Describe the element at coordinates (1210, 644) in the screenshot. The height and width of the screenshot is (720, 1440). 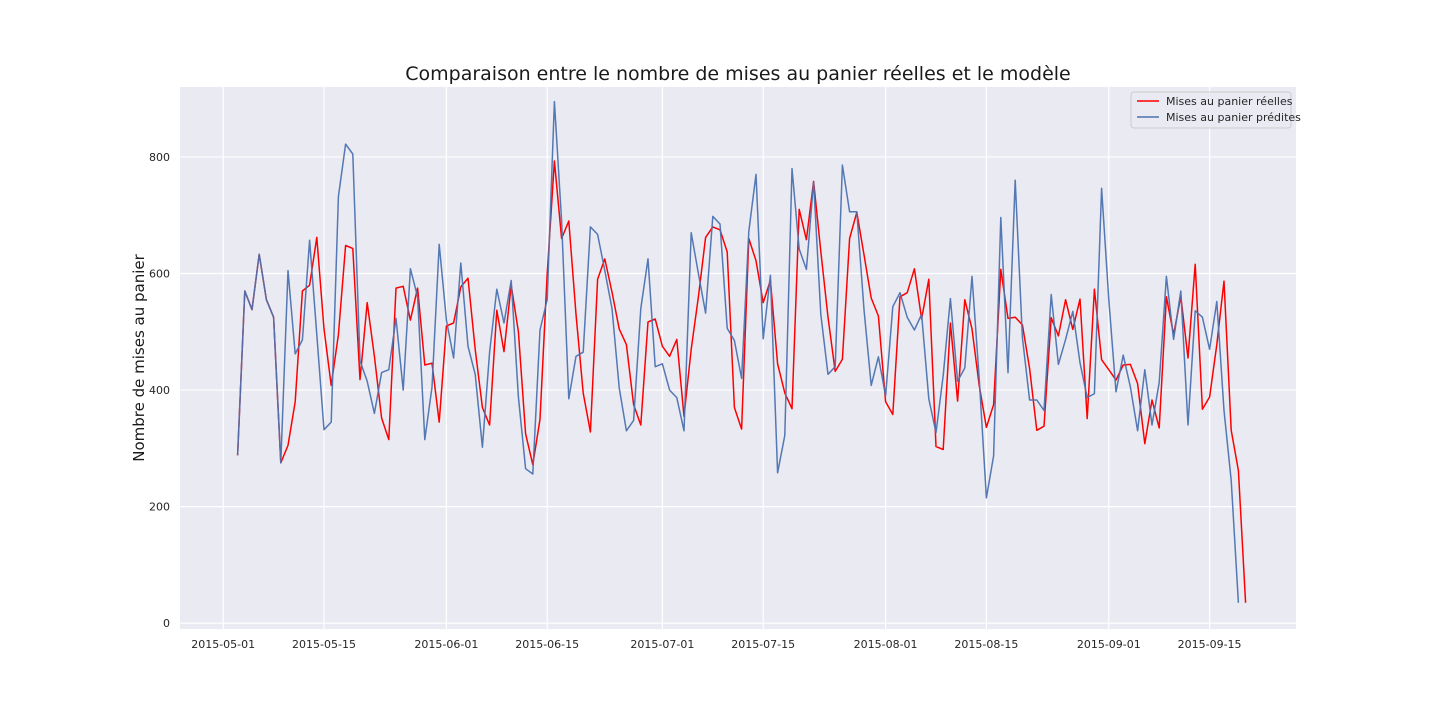
I see `x-tick-label: 2015-09-15` at that location.